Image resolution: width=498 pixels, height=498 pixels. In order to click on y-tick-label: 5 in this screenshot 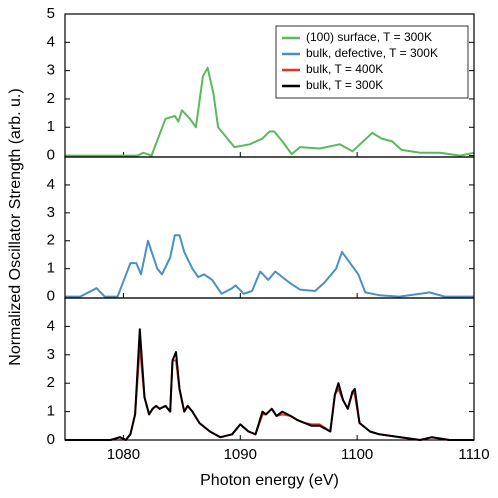, I will do `click(51, 13)`.